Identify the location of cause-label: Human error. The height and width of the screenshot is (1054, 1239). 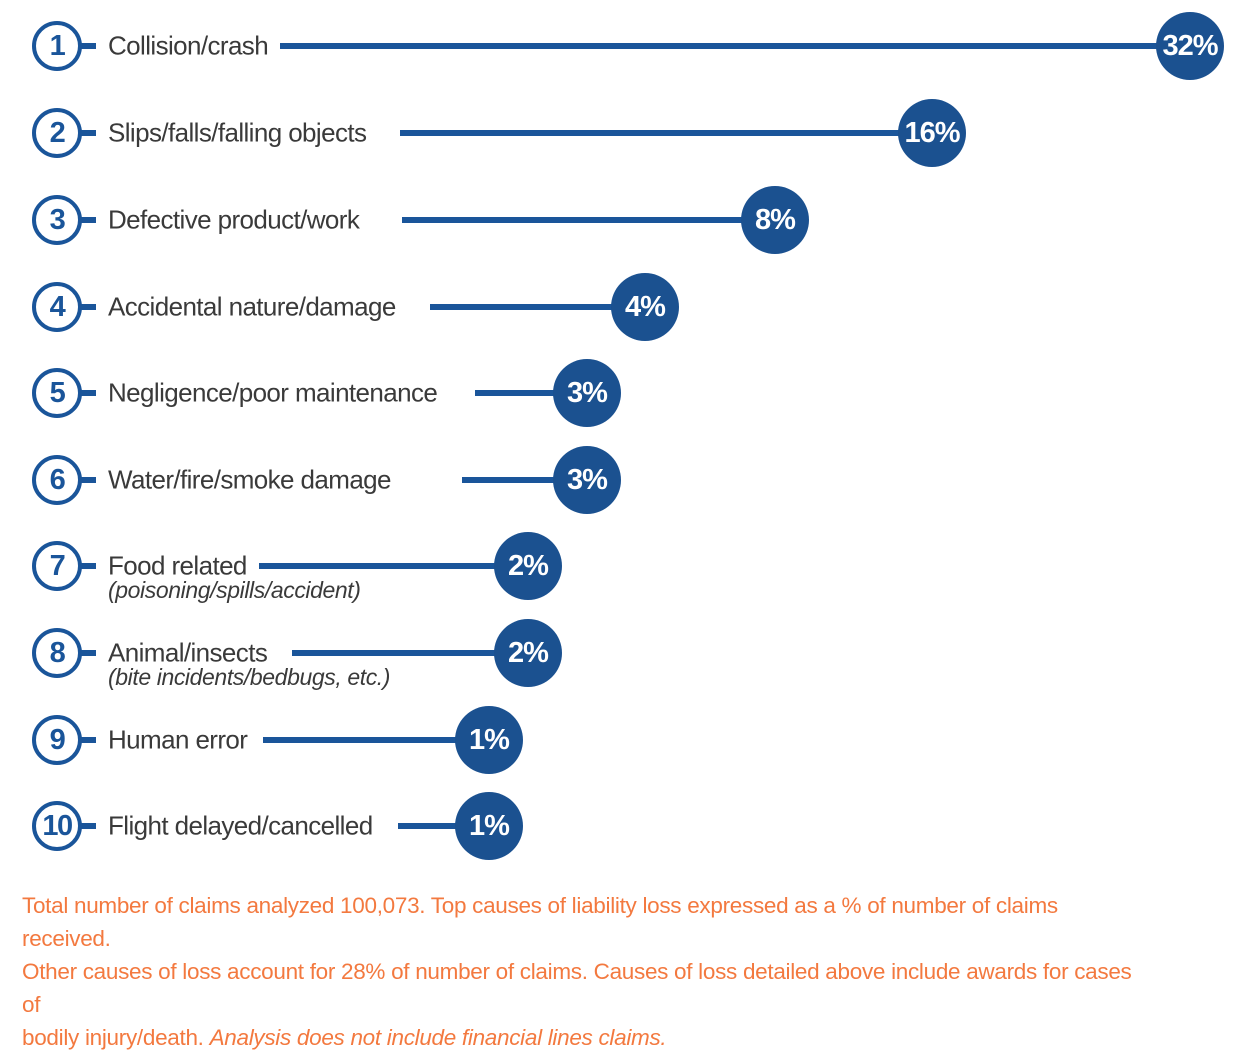
(178, 739).